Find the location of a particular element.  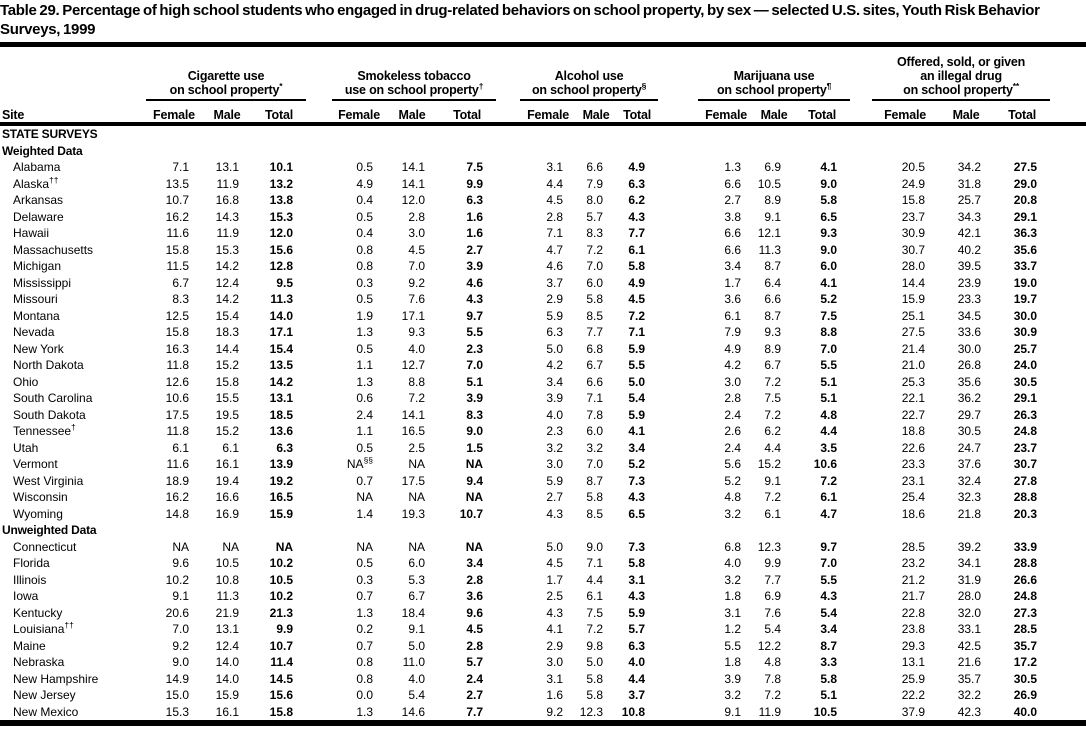

value-cell: 27.8 is located at coordinates (1025, 480).